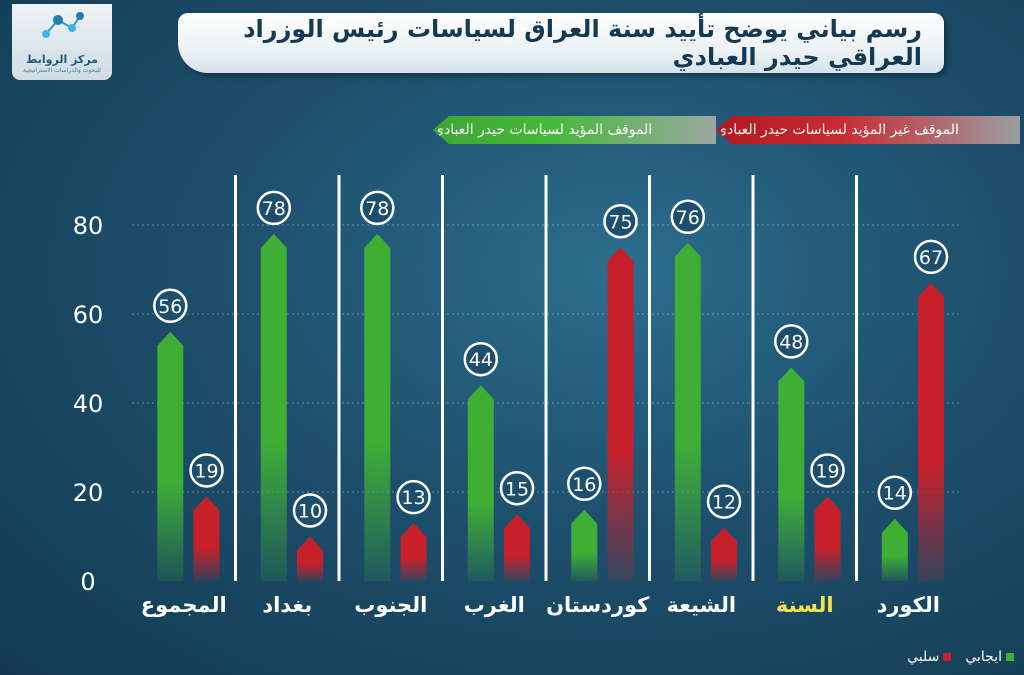  I want to click on network-icon, so click(63, 25).